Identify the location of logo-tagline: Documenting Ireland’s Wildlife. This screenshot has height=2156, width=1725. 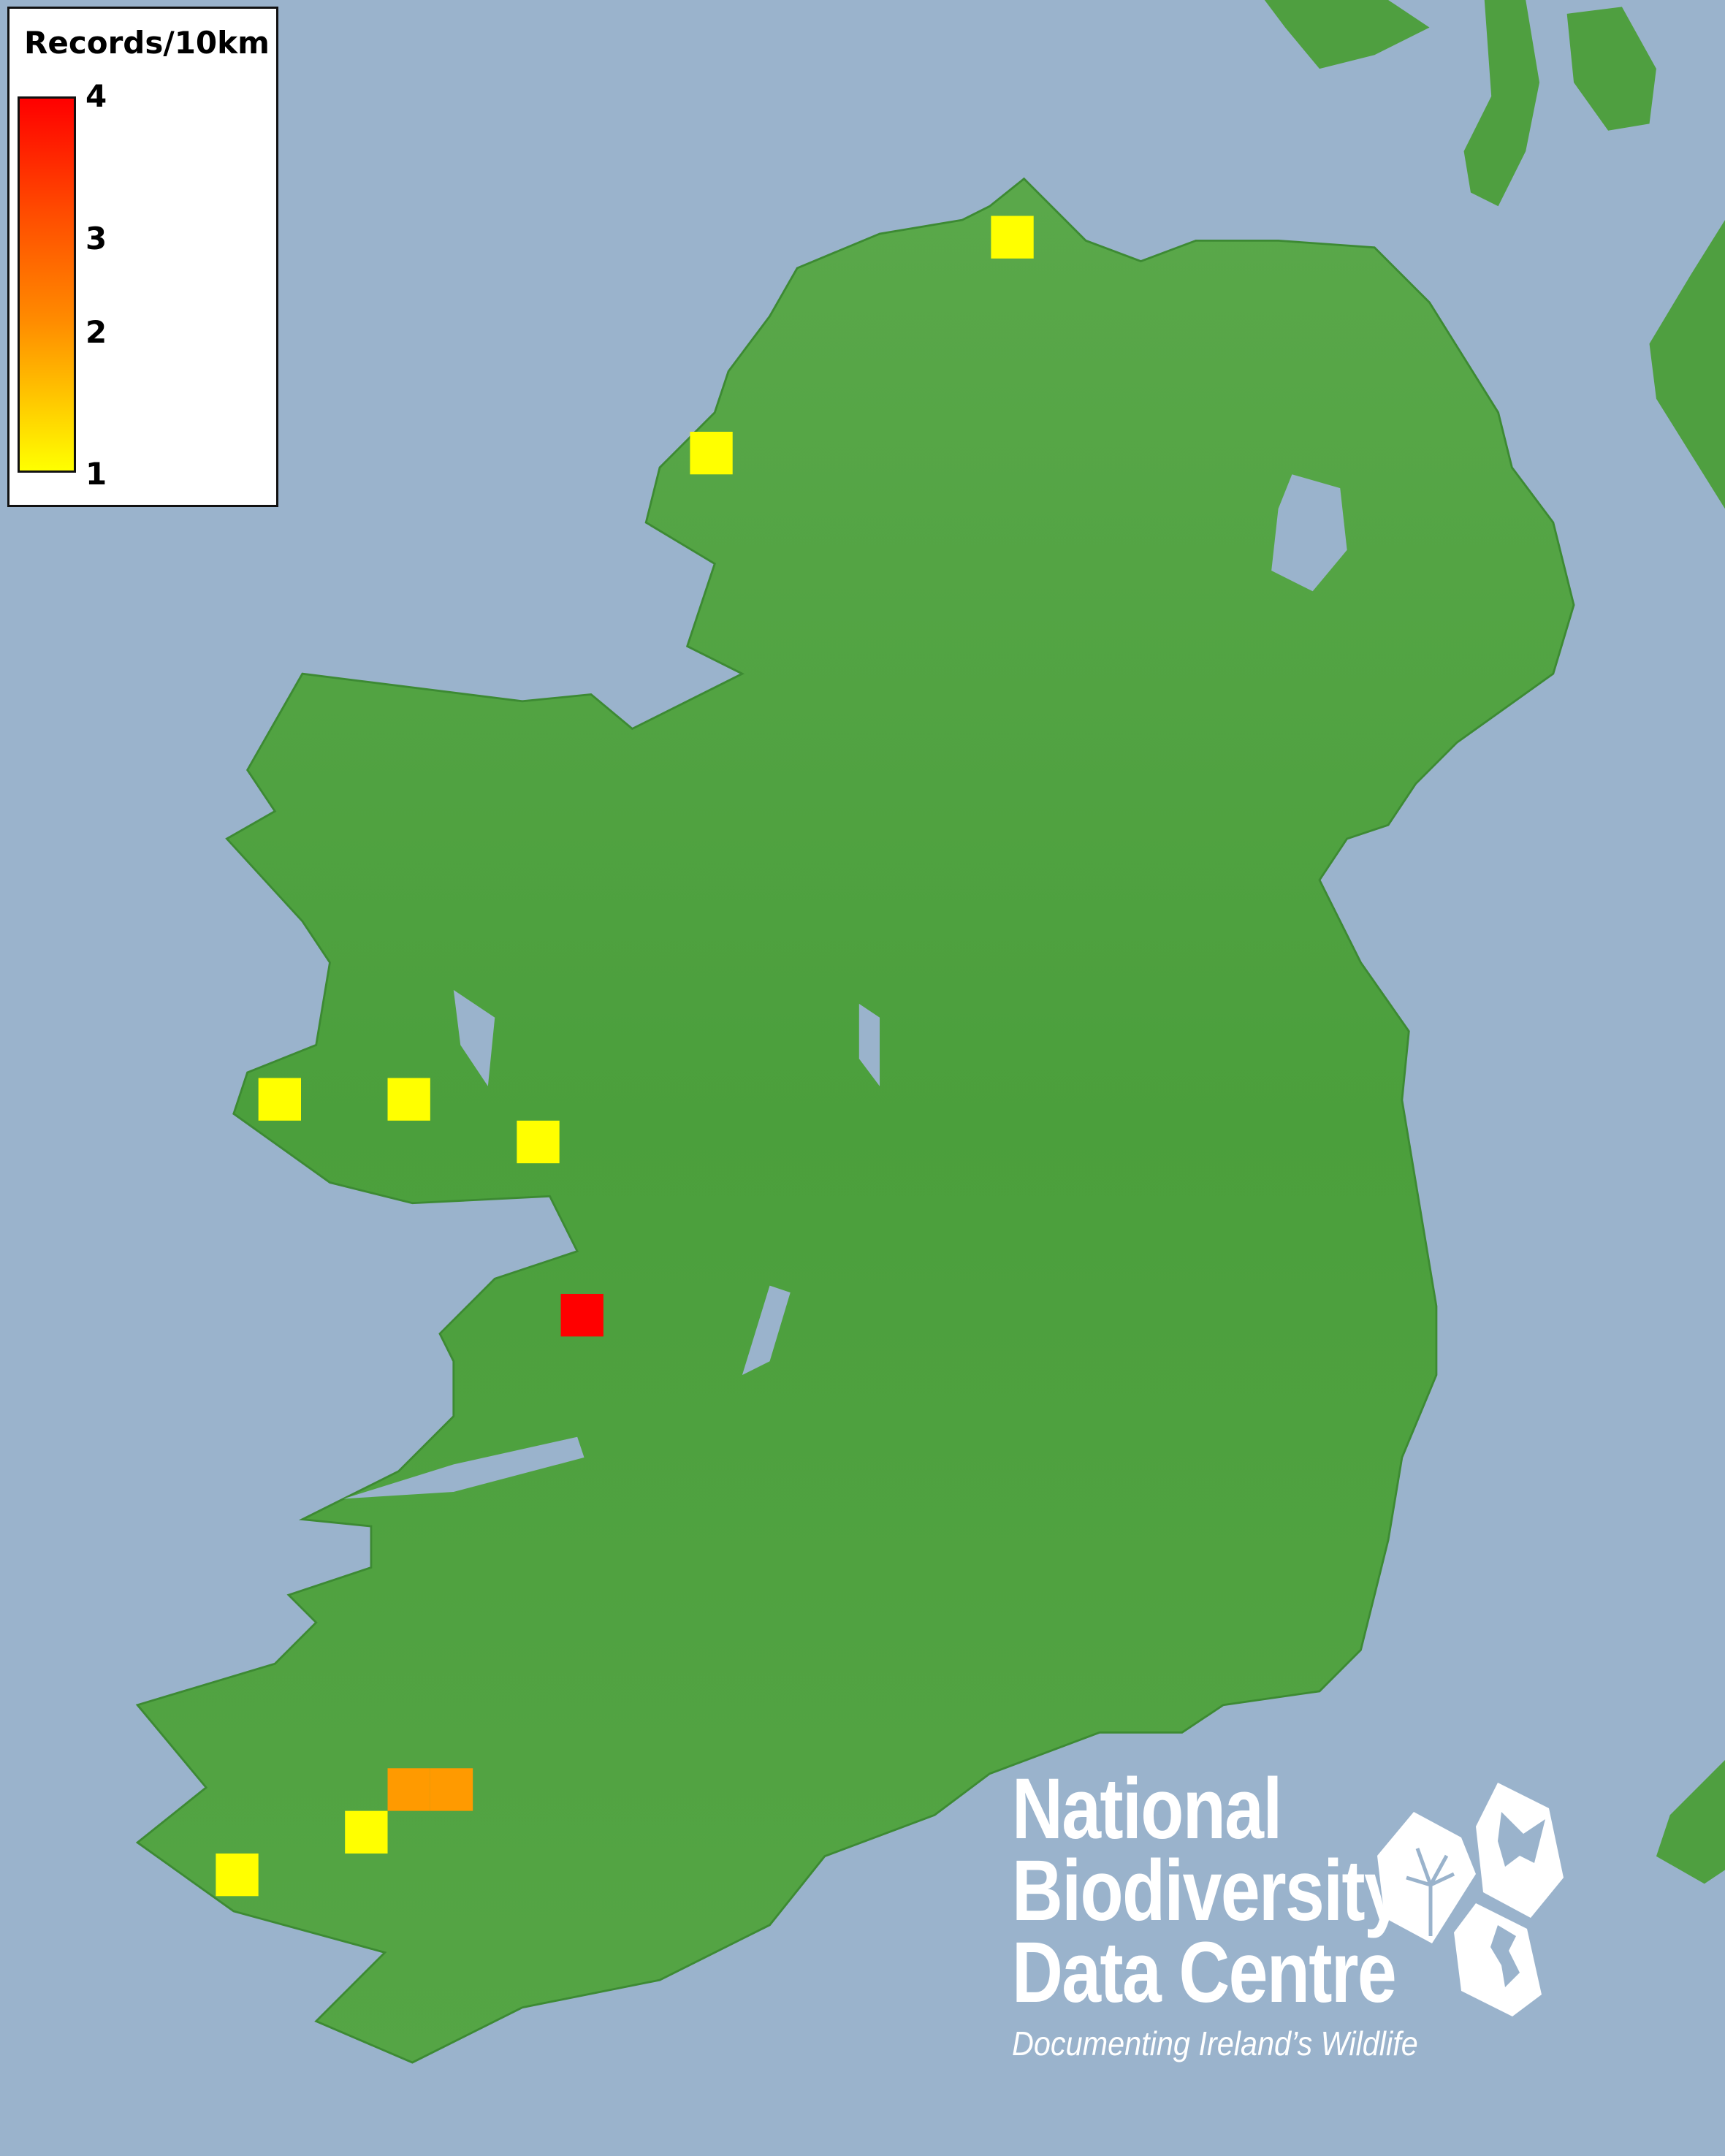
(1215, 2043).